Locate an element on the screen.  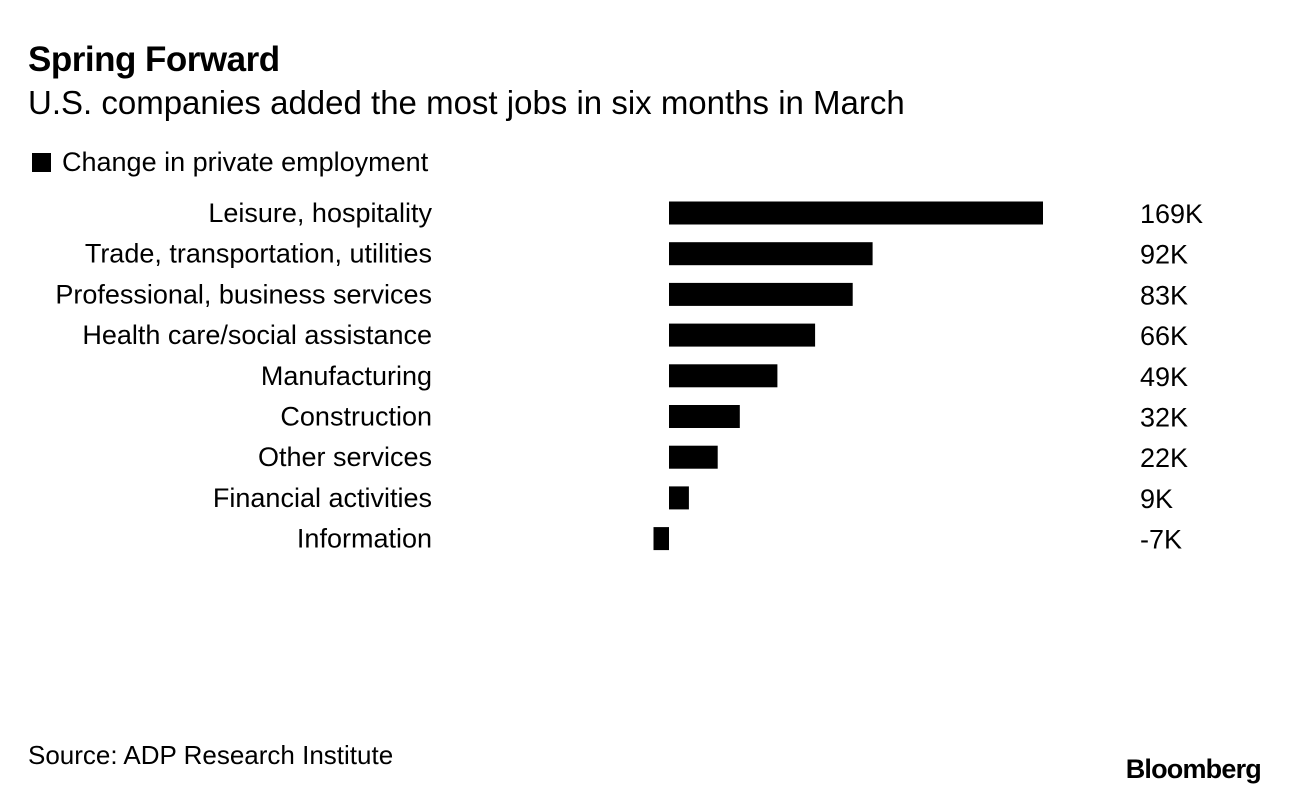
value-label: 9K is located at coordinates (1156, 499).